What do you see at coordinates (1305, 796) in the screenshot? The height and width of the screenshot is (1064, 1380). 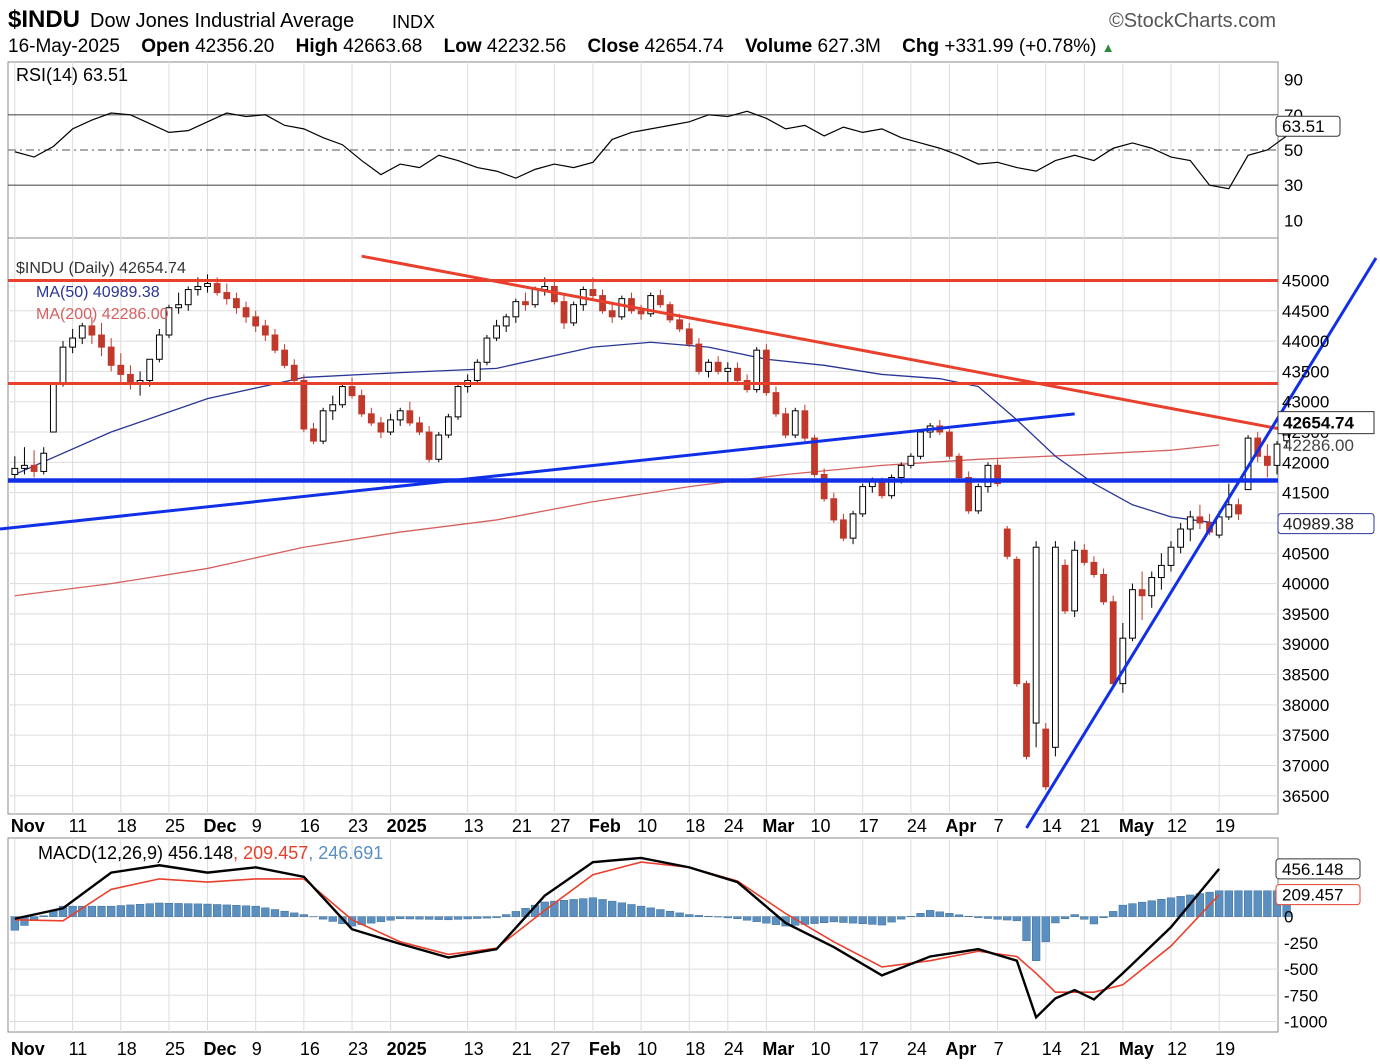 I see `price-ytick: 36500` at bounding box center [1305, 796].